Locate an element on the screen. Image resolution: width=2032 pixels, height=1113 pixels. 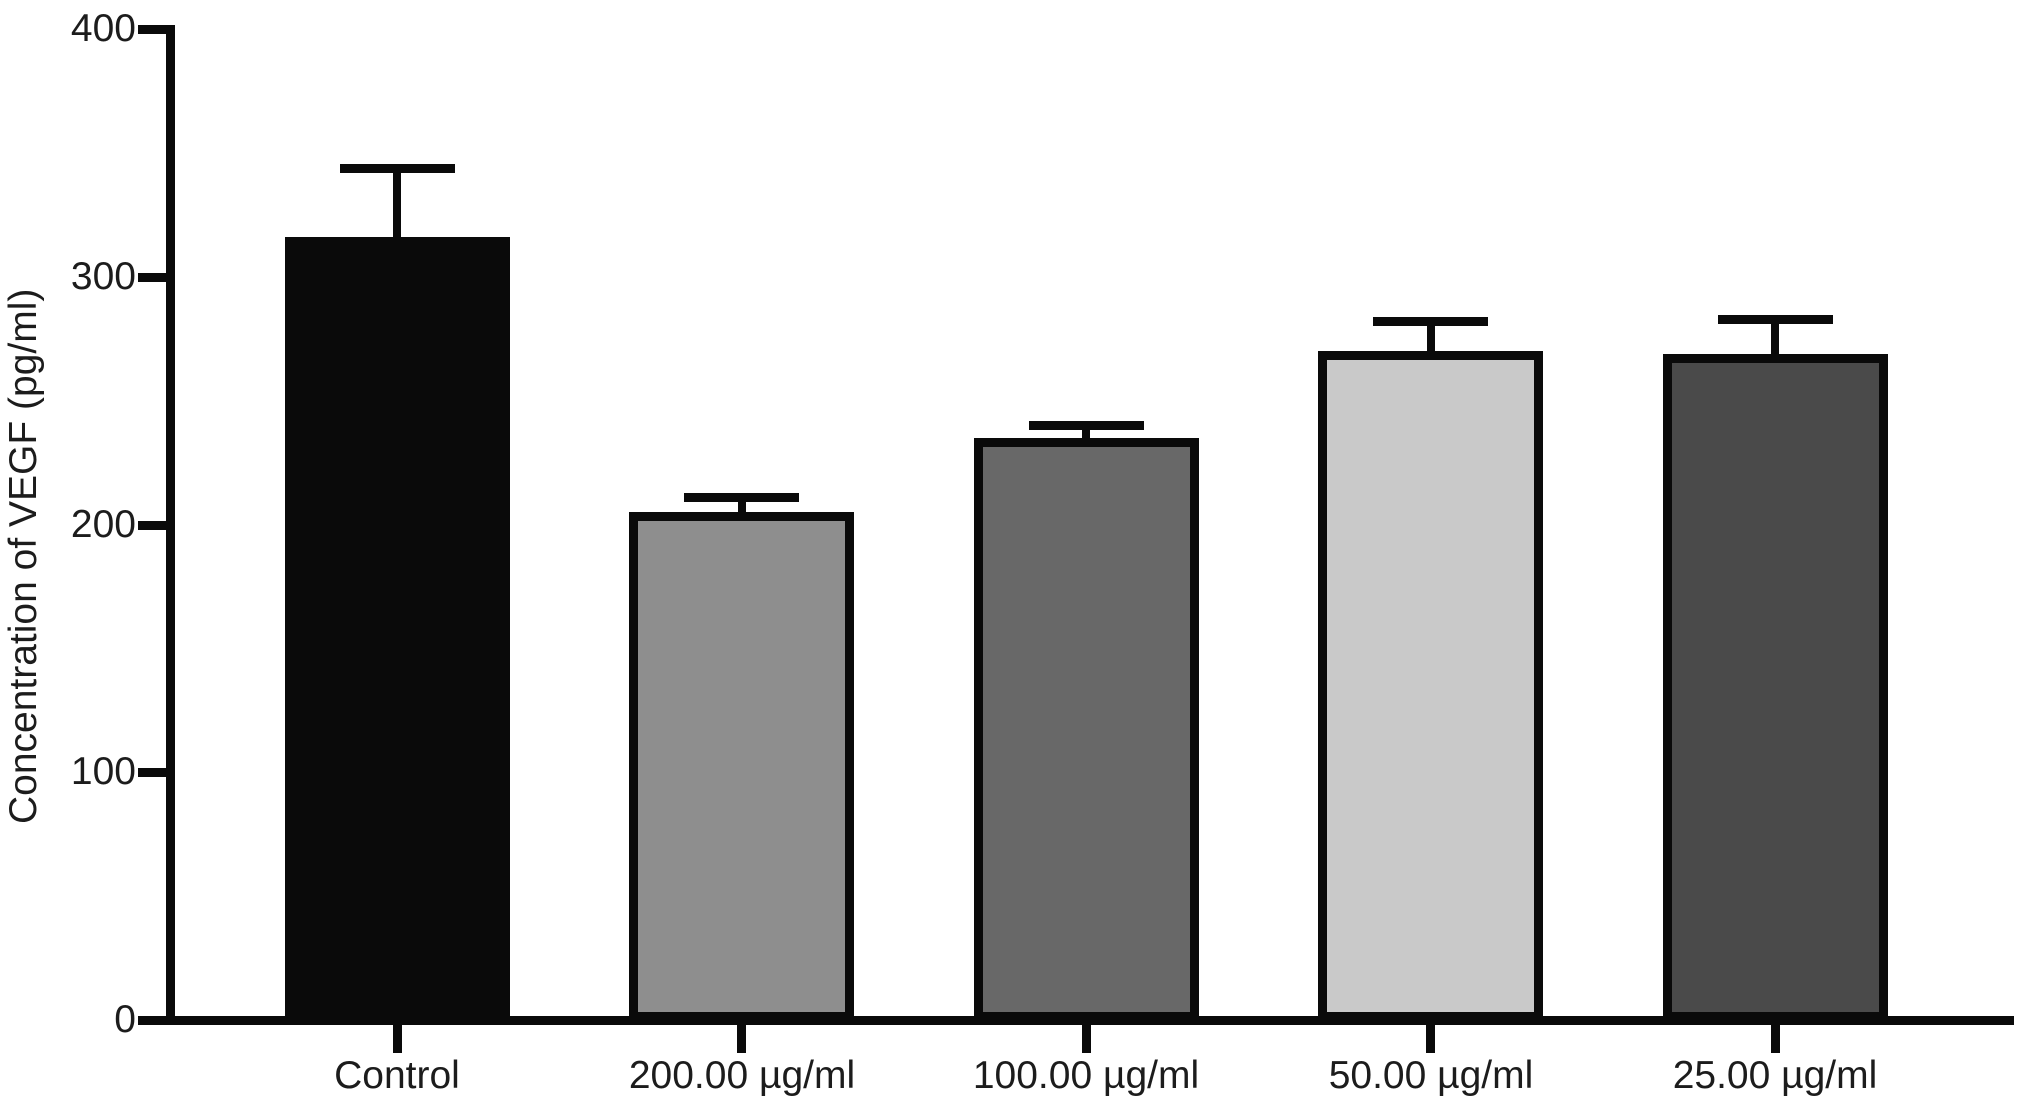
y-axis-line is located at coordinates (170, 525).